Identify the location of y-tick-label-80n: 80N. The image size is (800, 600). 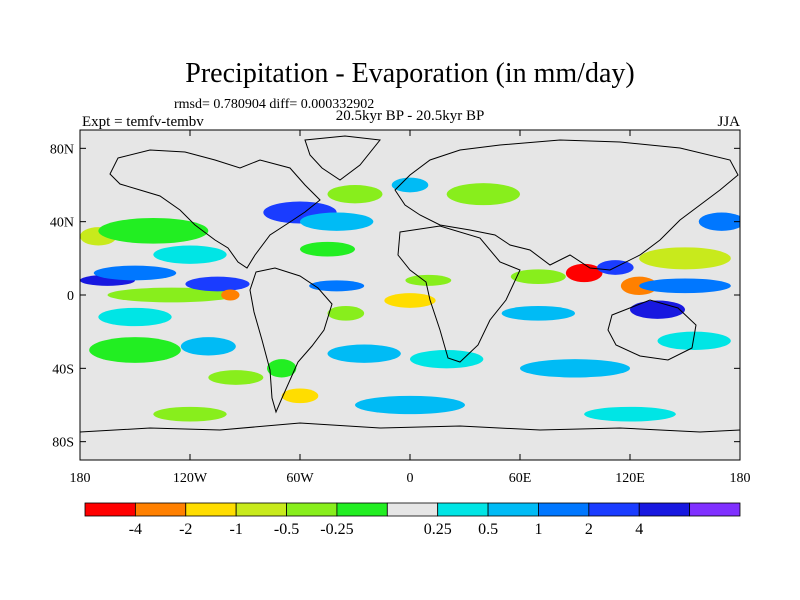
(62, 149).